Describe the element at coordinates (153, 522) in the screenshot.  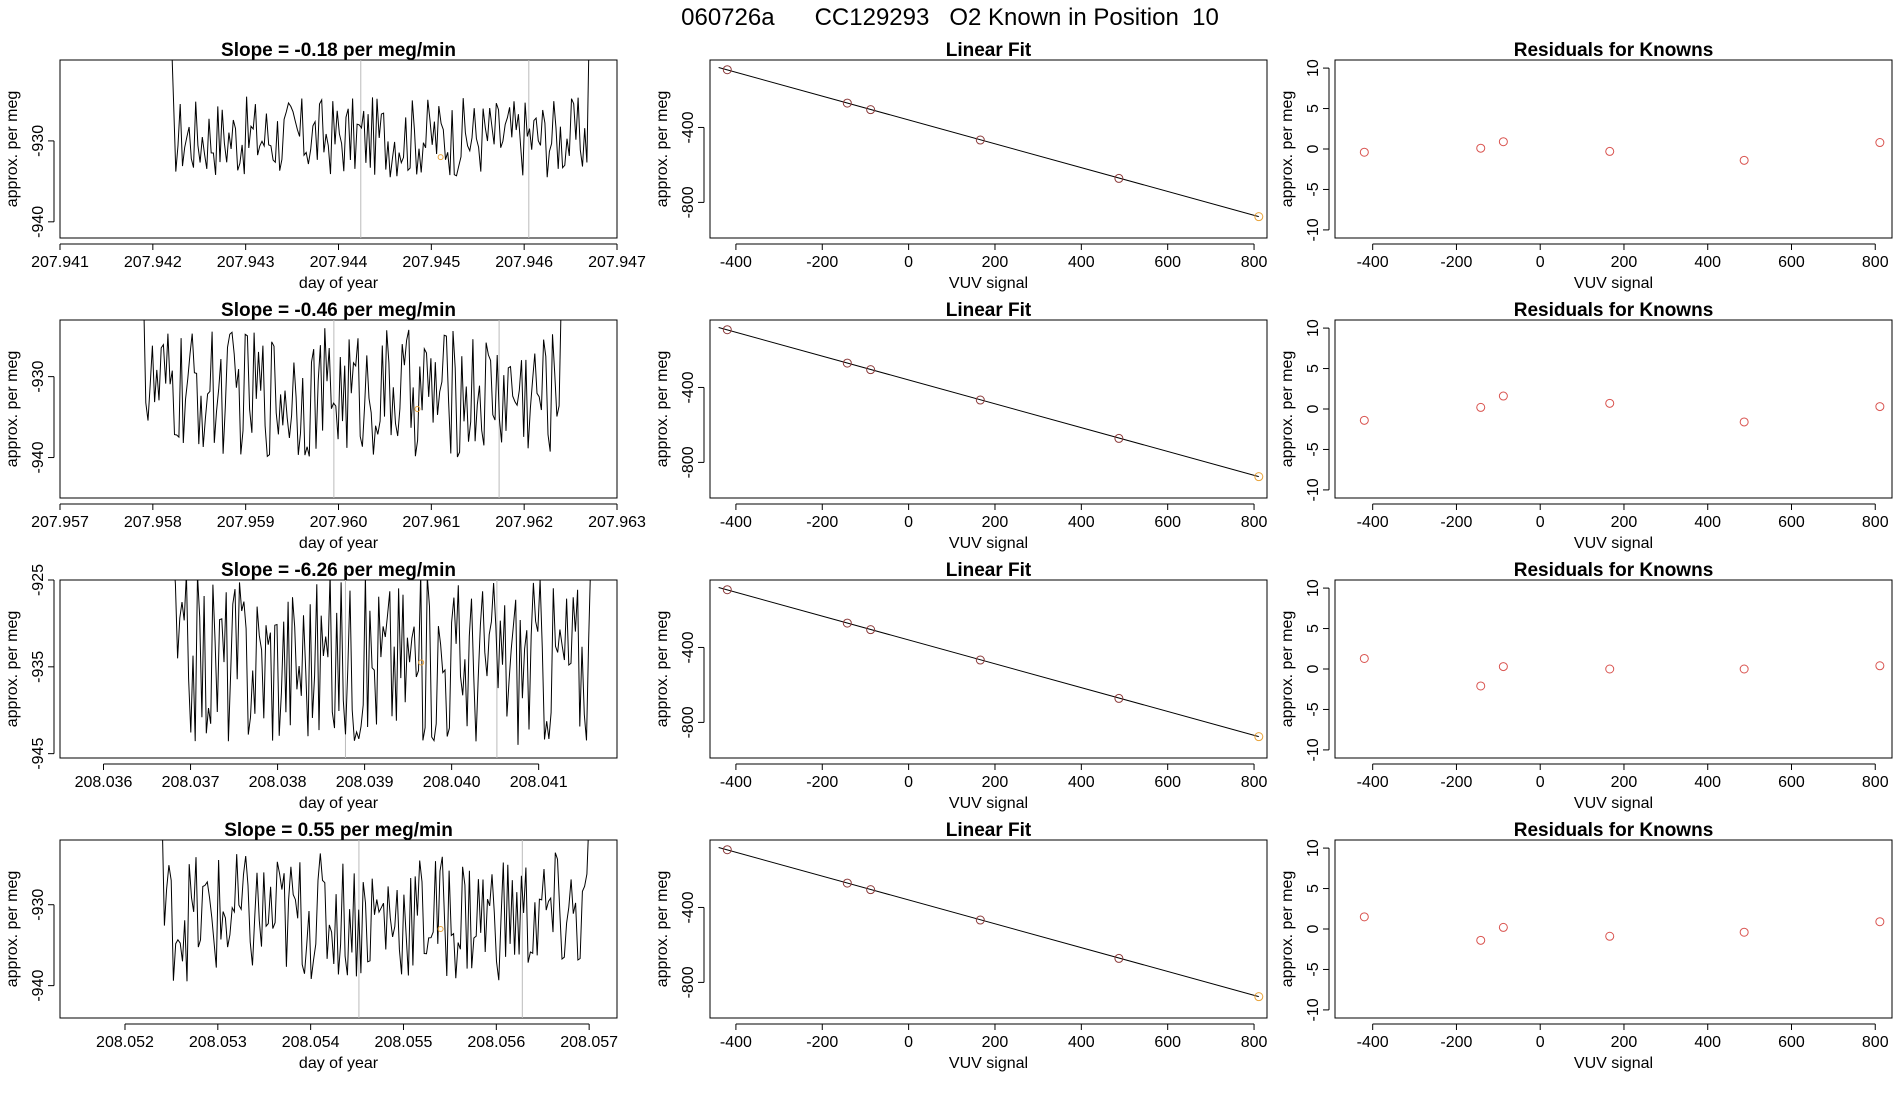
I see `x-tick-label: 207.958` at that location.